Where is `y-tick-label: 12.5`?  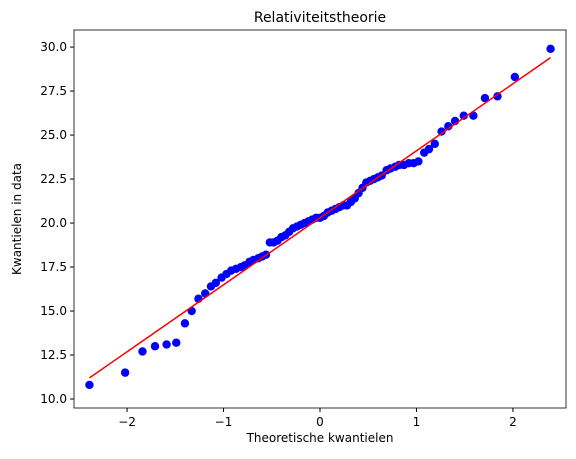
y-tick-label: 12.5 is located at coordinates (53, 355).